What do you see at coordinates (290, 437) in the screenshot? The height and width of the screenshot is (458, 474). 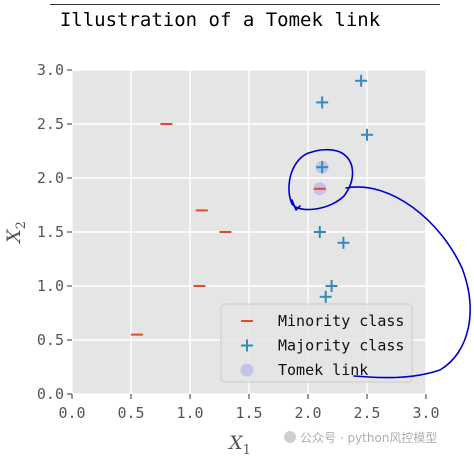 I see `wechat-icon` at bounding box center [290, 437].